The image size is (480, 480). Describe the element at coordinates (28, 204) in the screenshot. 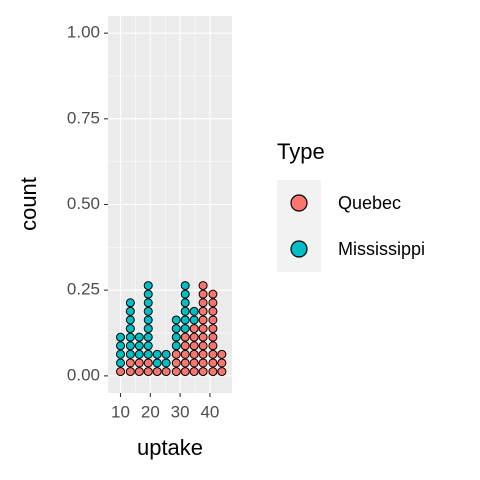

I see `y-axis-title: count` at that location.